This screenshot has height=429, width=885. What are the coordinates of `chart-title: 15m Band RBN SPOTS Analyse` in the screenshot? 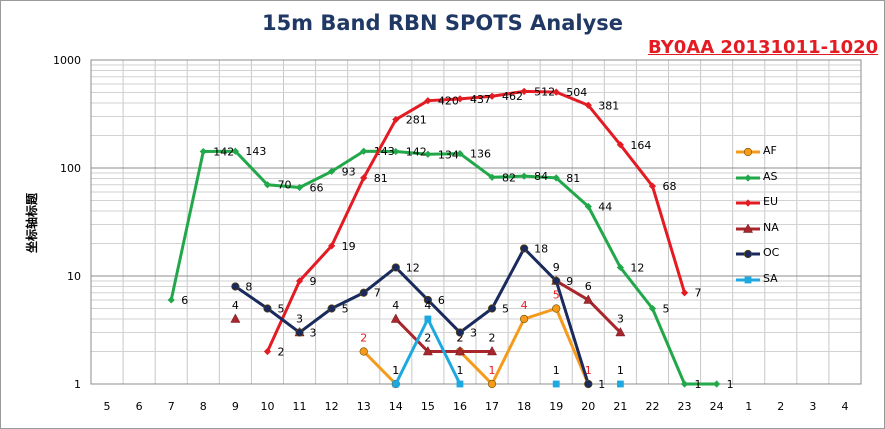 It's located at (442, 23).